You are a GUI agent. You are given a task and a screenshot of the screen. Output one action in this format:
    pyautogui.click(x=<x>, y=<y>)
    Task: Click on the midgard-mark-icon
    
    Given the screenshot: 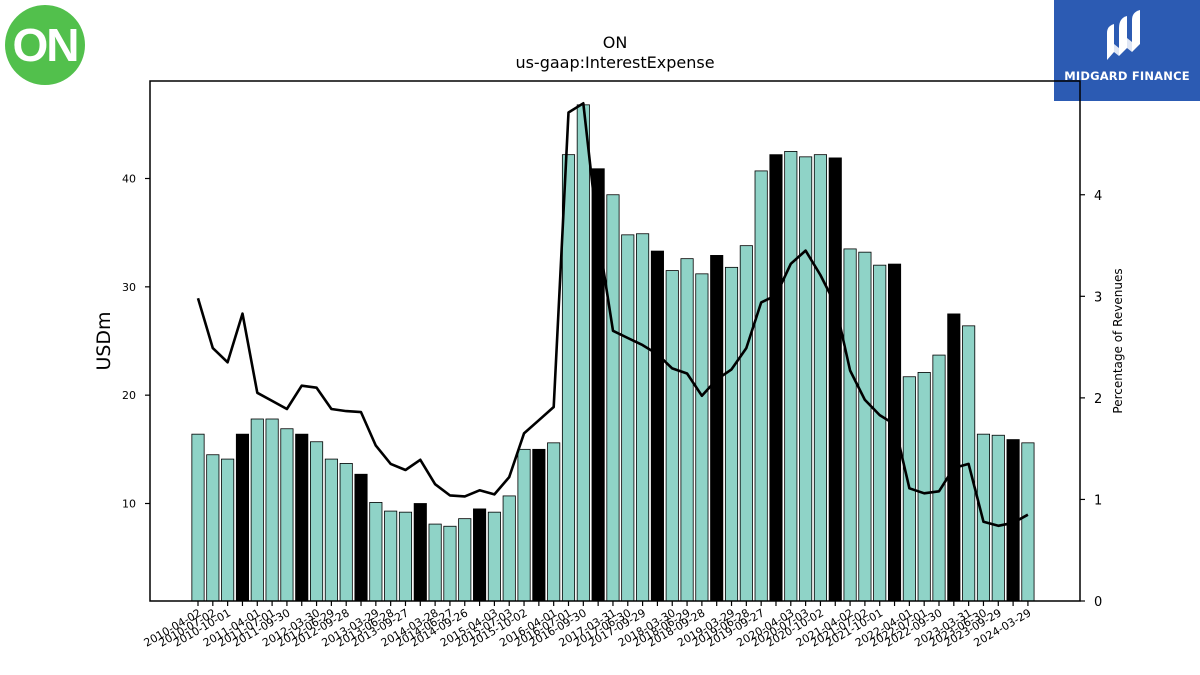 What is the action you would take?
    pyautogui.click(x=1123, y=35)
    